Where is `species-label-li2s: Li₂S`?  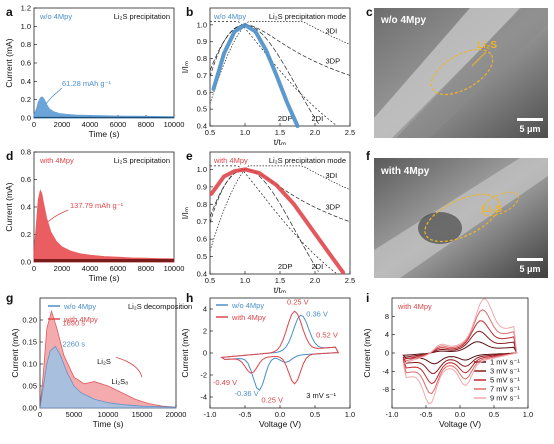
species-label-li2s: Li₂S is located at coordinates (104, 361).